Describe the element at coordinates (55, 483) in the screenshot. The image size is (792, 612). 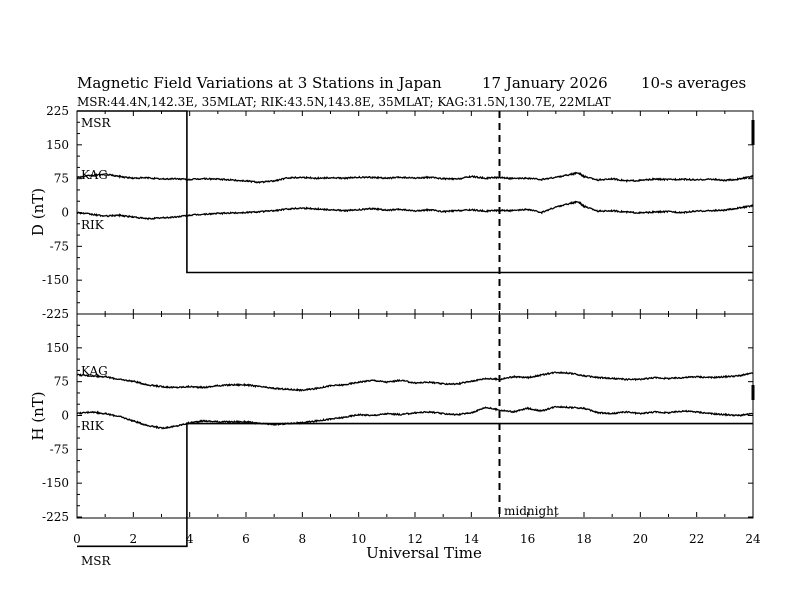
I see `h-y-tick-label: -150` at that location.